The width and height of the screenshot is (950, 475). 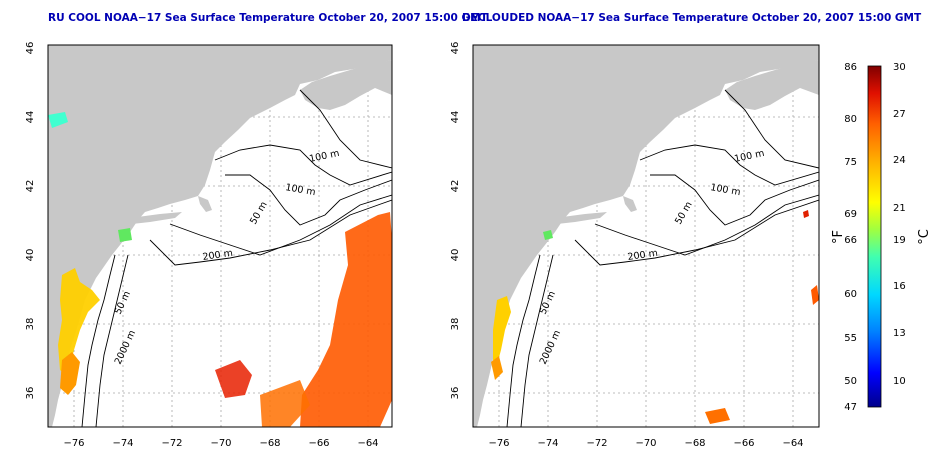 I want to click on celsius-ticks: 30 27 24 21 19 16 13 10, so click(x=899, y=224).